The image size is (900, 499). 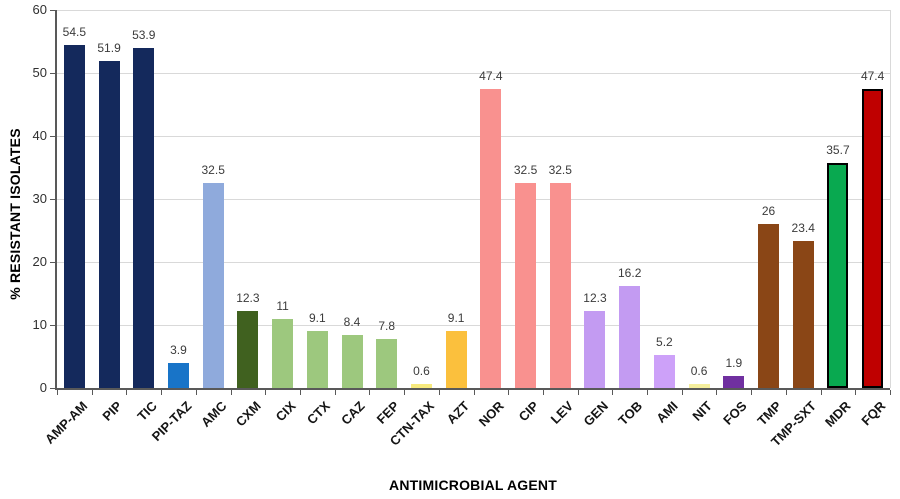 I want to click on bar-value-label: 35.7, so click(x=838, y=150).